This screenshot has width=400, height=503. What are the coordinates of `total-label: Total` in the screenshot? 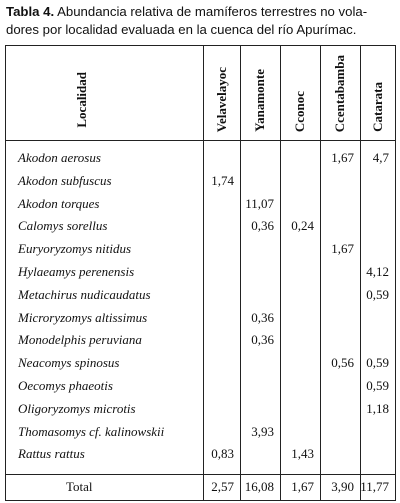 It's located at (79, 486).